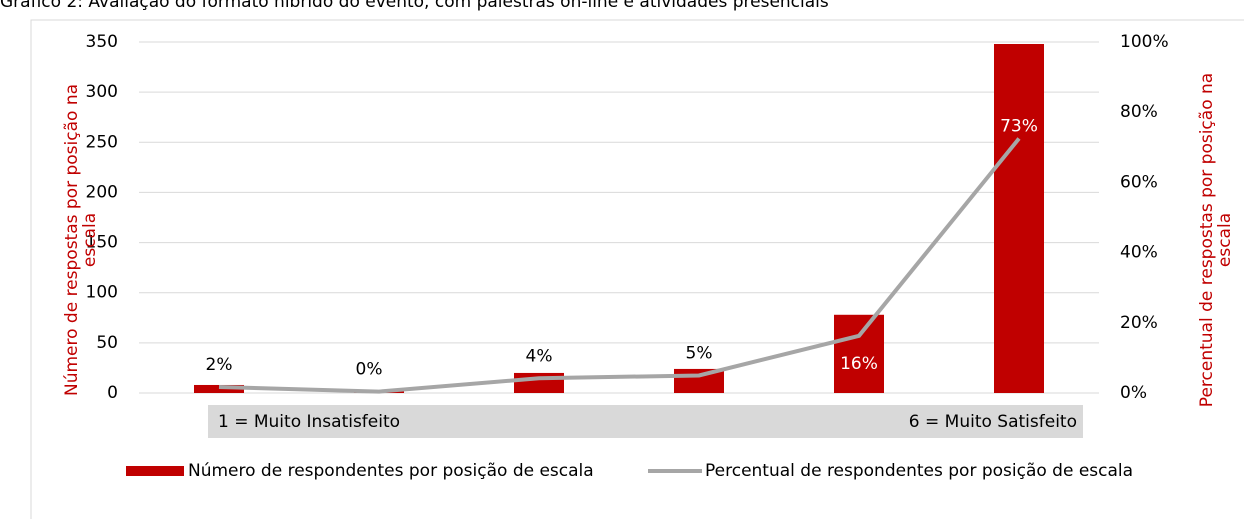  I want to click on y-tick-label: 350, so click(102, 42).